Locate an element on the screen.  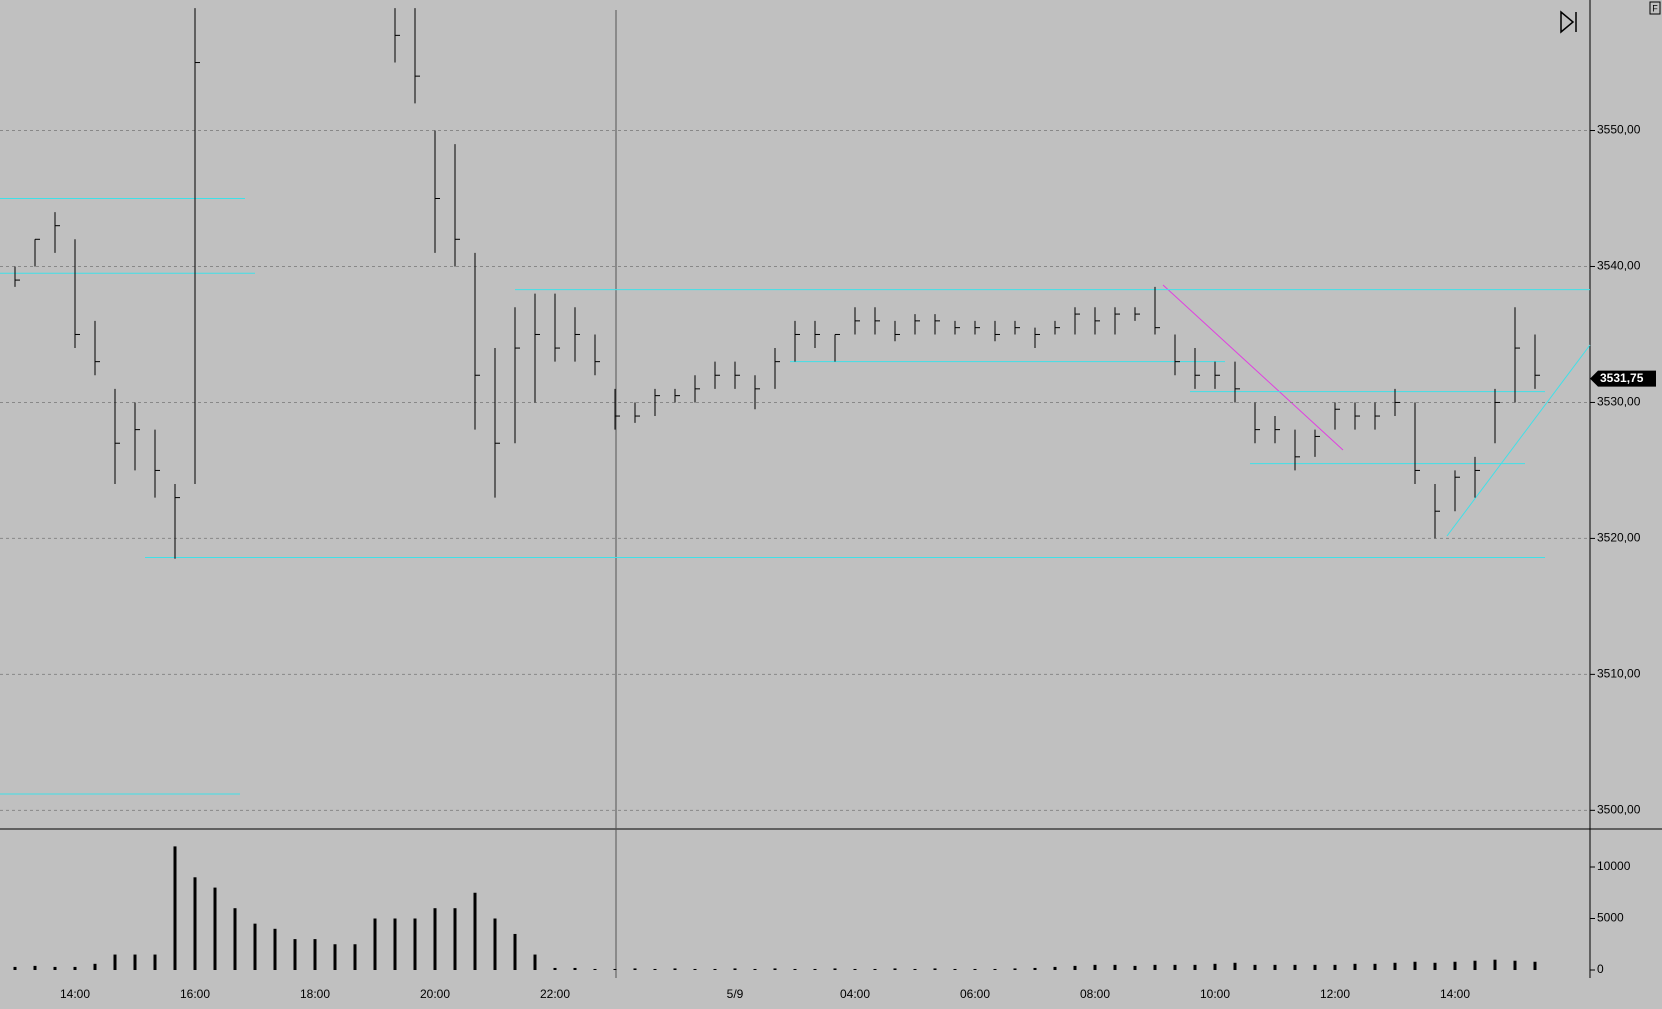
last-price-marker is located at coordinates (1623, 378).